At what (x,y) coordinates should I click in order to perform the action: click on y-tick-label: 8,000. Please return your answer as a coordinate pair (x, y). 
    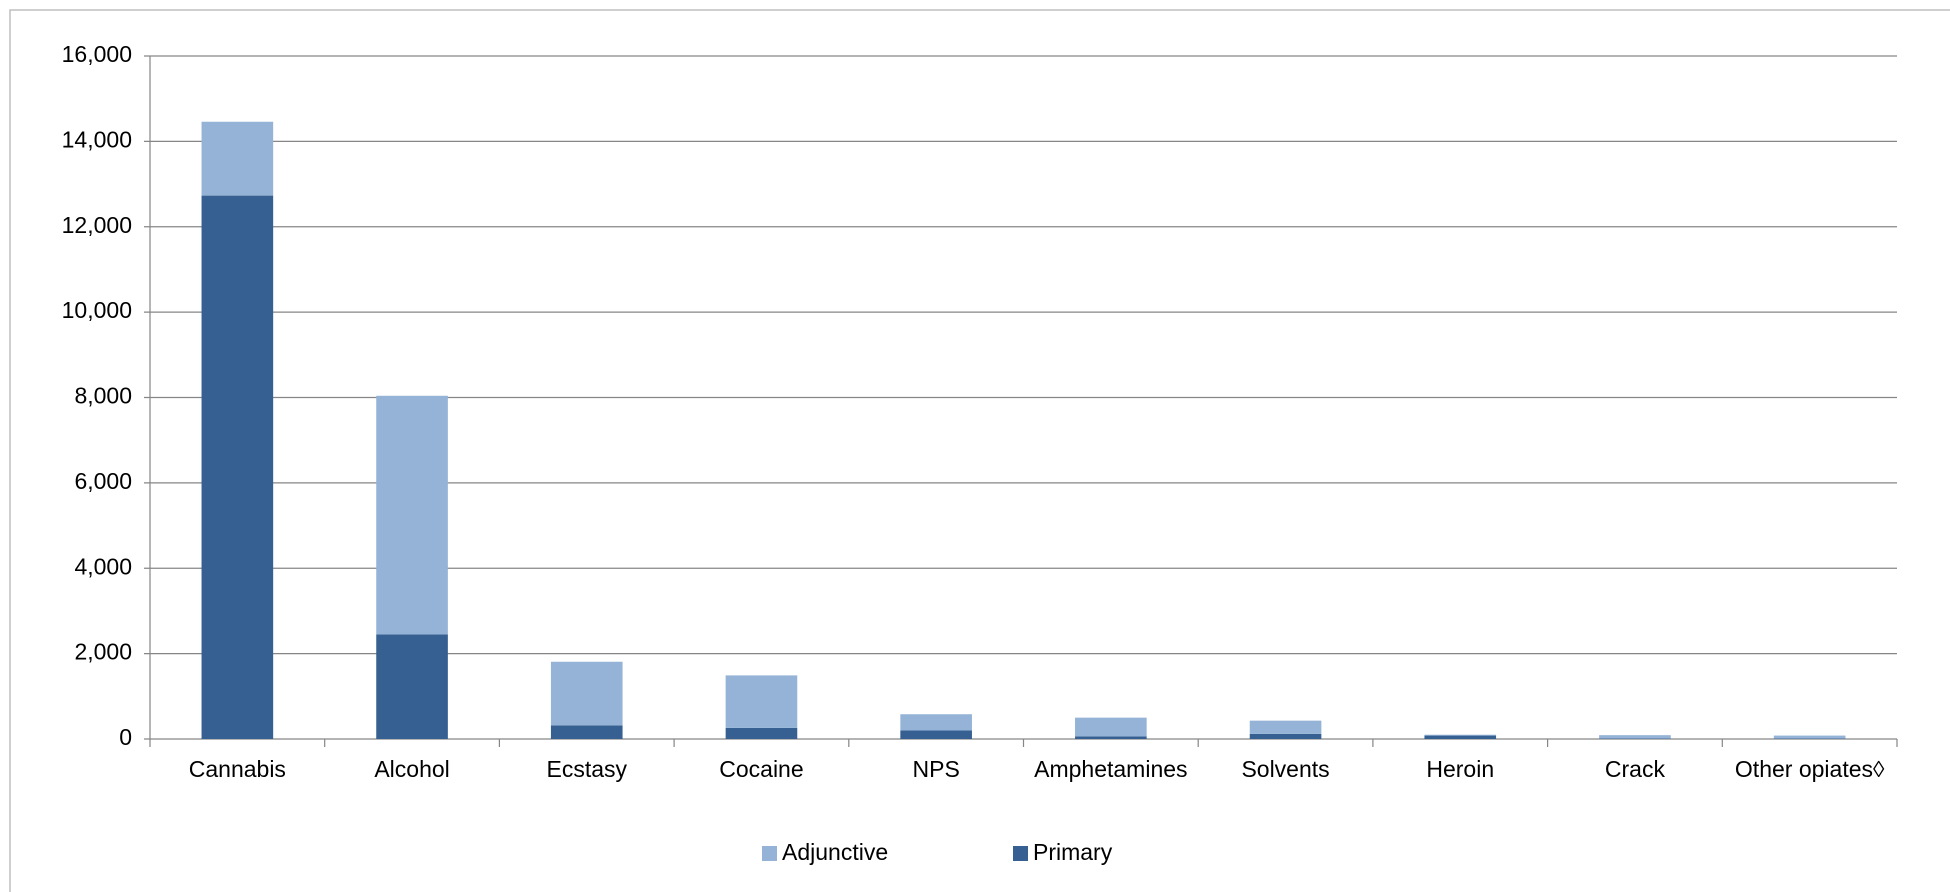
    Looking at the image, I should click on (103, 396).